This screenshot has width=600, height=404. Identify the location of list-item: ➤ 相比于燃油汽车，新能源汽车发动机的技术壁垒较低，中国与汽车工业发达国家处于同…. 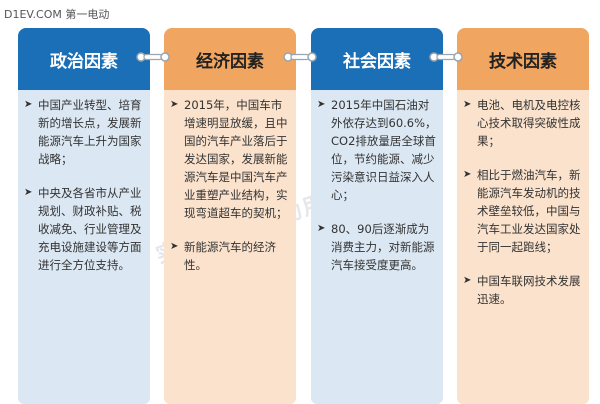
(523, 211).